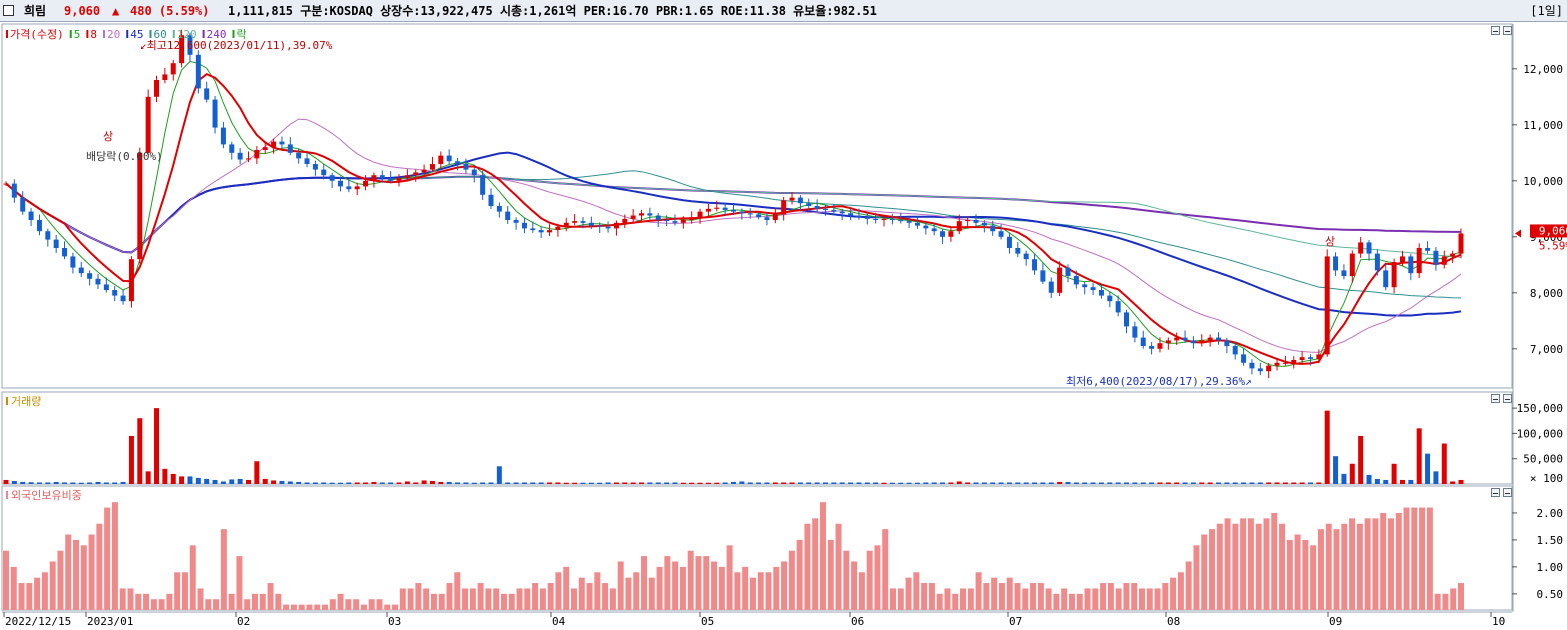 The height and width of the screenshot is (630, 1567). Describe the element at coordinates (1173, 621) in the screenshot. I see `x-tick-label: 08` at that location.